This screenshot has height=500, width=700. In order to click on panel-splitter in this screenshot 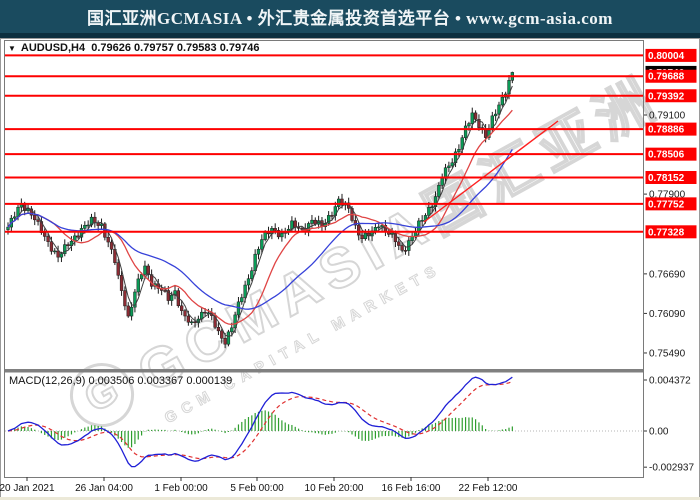, I will do `click(324, 371)`.